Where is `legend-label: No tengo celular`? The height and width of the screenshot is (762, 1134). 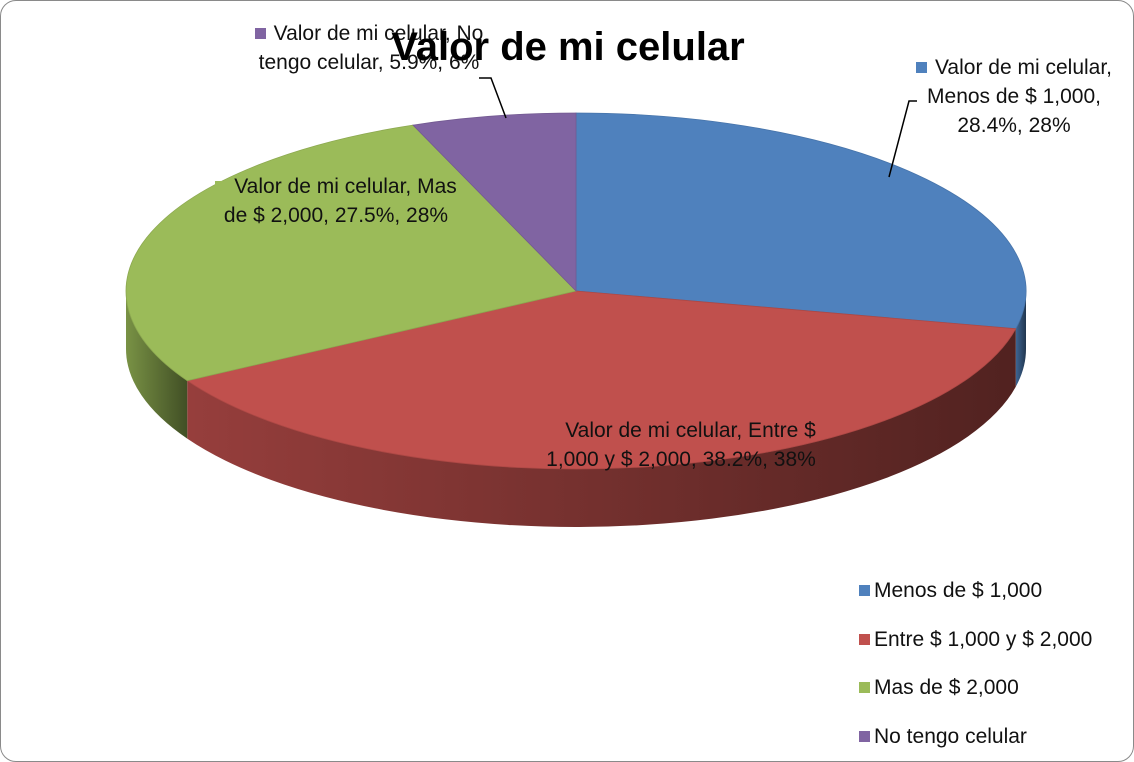
legend-label: No tengo celular is located at coordinates (950, 736).